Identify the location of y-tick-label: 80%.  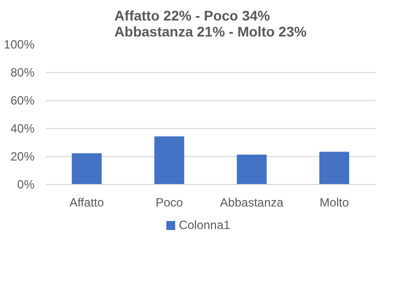
(22, 73).